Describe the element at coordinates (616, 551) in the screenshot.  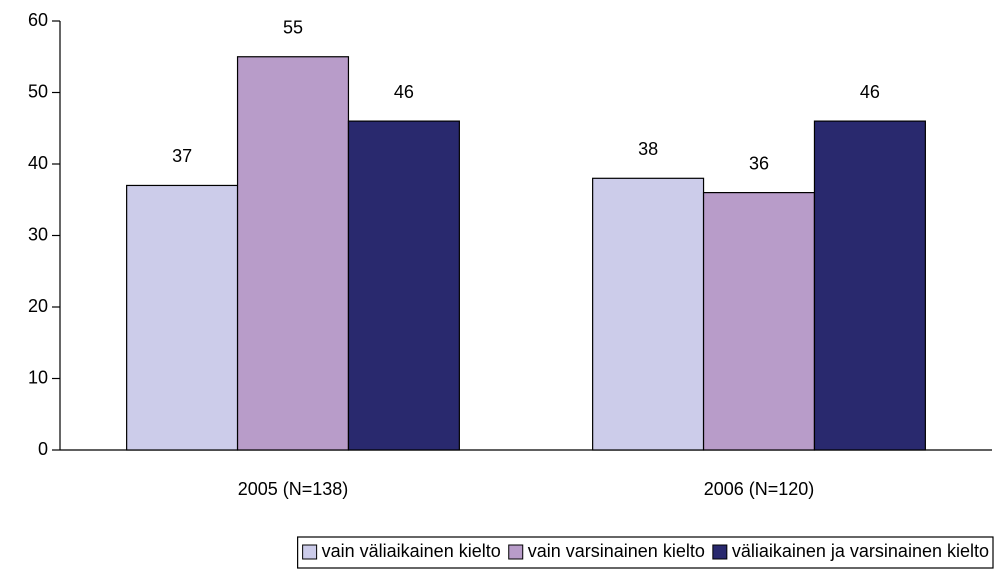
I see `legend-label: vain varsinainen kielto` at that location.